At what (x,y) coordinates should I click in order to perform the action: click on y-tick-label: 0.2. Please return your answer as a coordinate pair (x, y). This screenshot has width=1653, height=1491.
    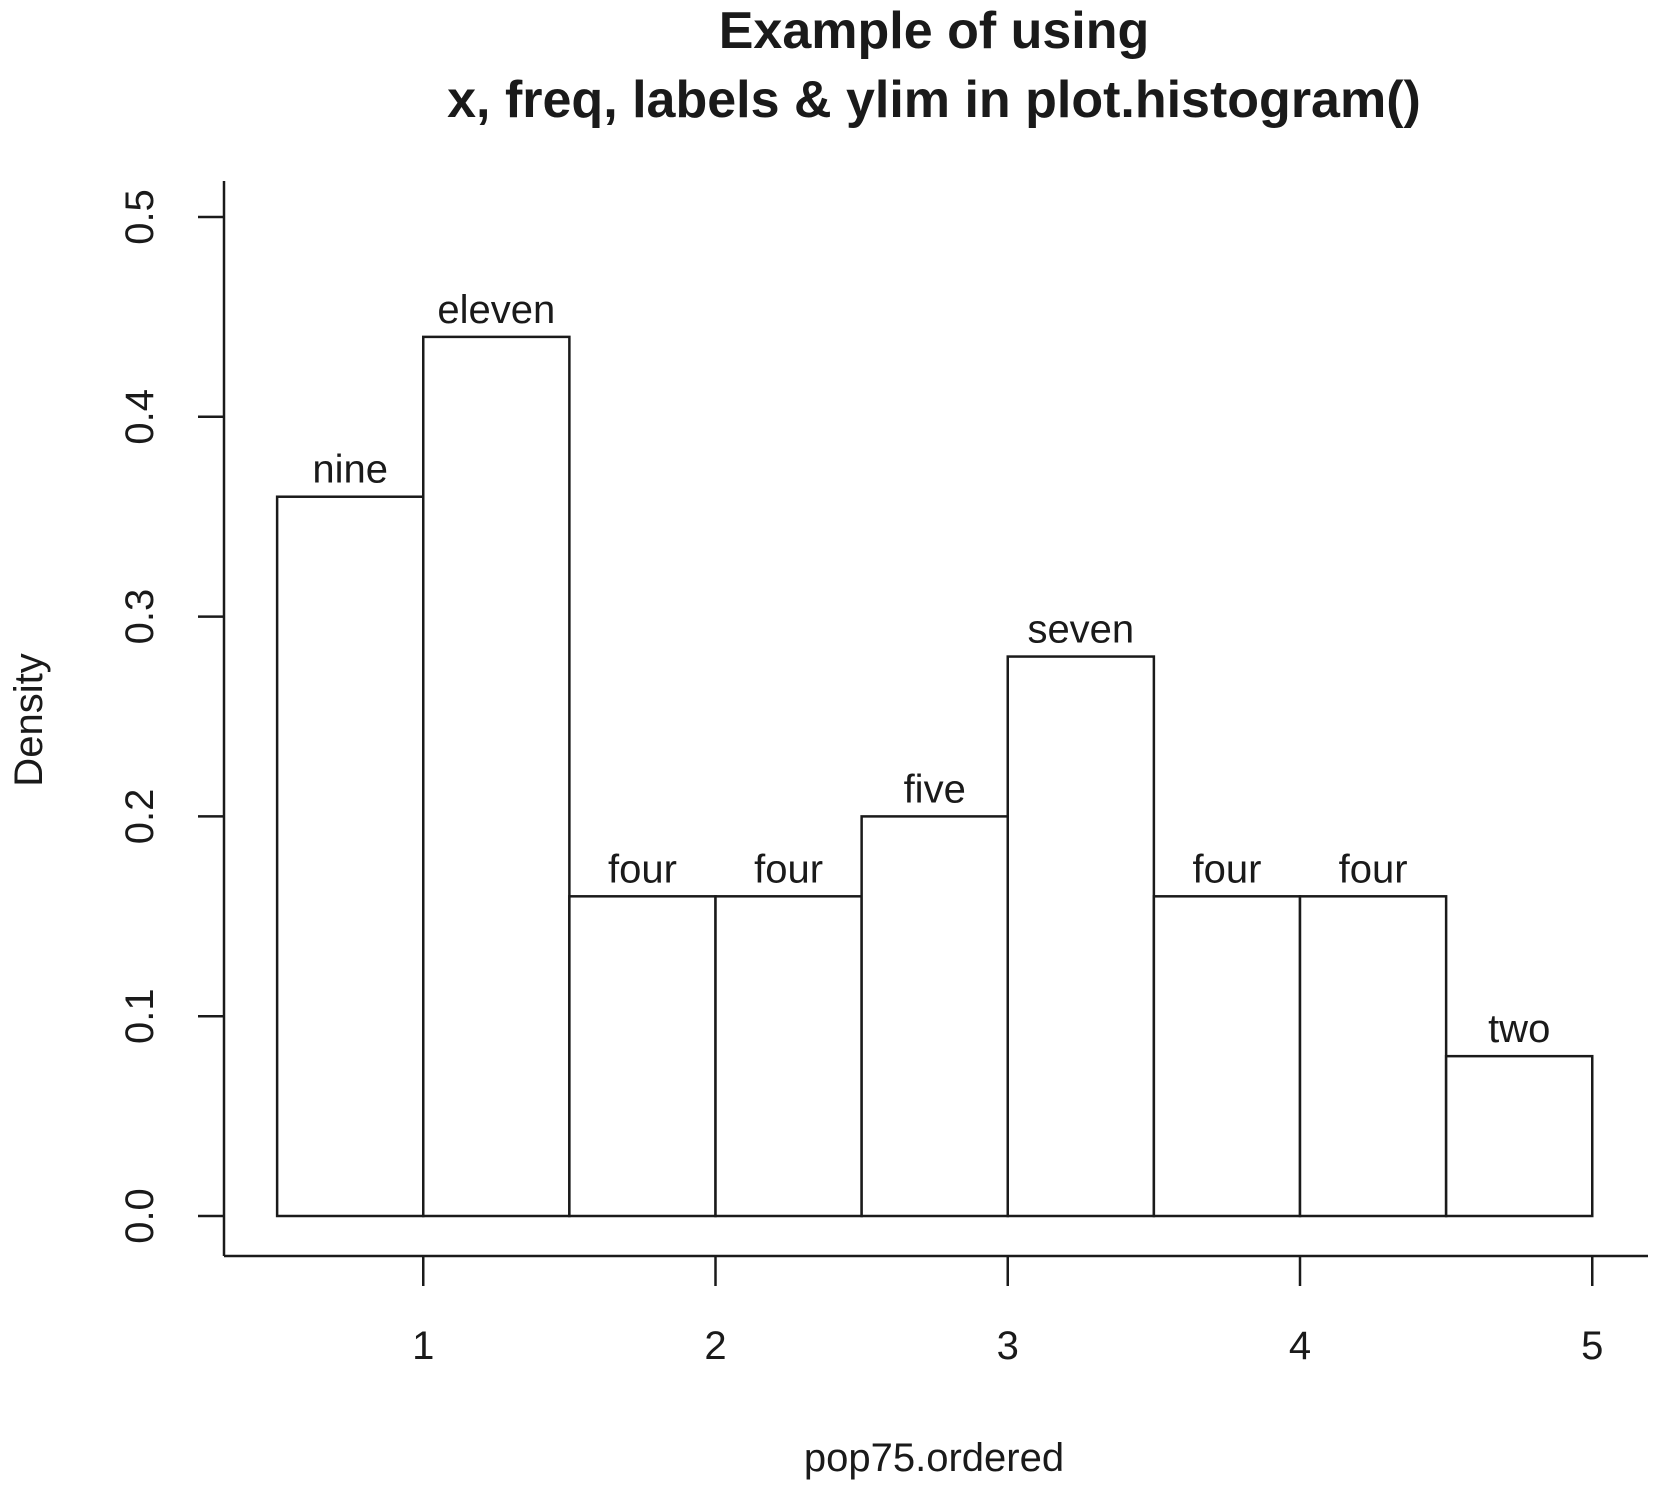
    Looking at the image, I should click on (140, 817).